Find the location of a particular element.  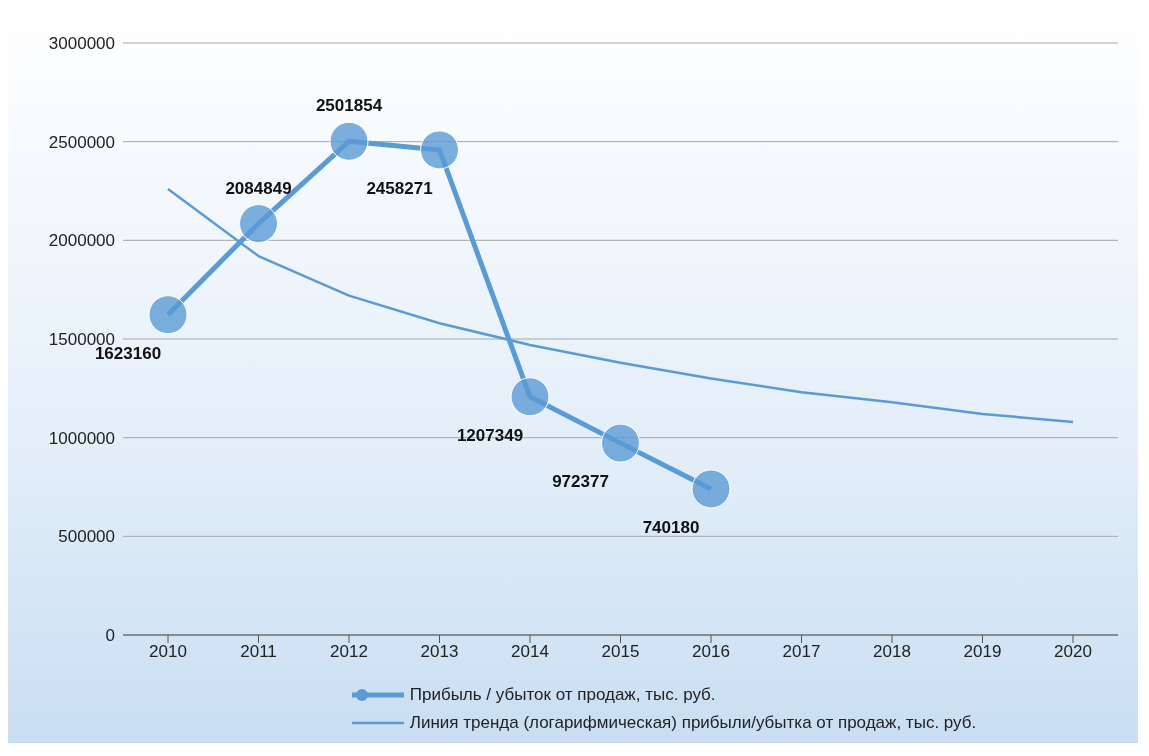

y-tick-label: 500000 is located at coordinates (86, 537).